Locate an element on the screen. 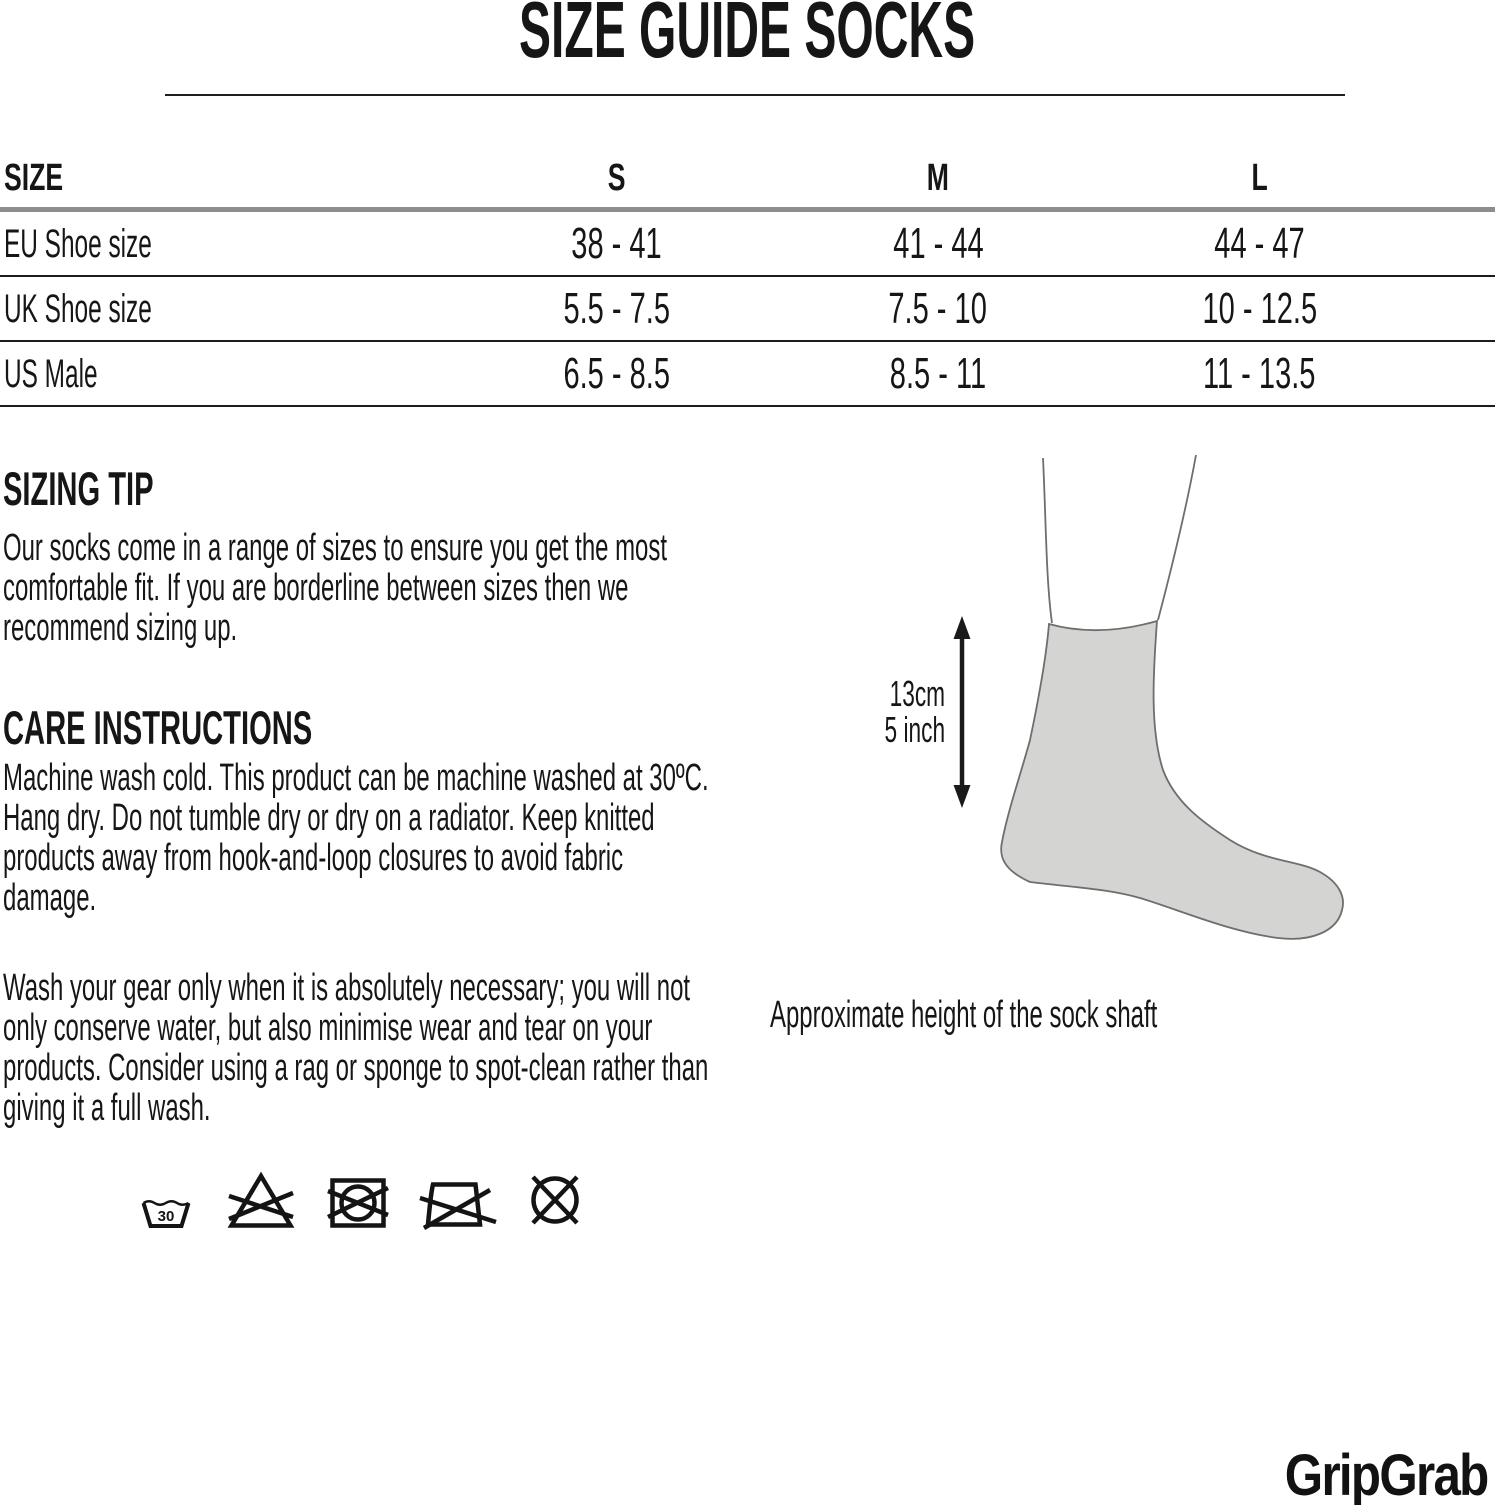 Image resolution: width=1495 pixels, height=1505 pixels. page-title-text: SIZE GUIDE SOCKS is located at coordinates (747, 37).